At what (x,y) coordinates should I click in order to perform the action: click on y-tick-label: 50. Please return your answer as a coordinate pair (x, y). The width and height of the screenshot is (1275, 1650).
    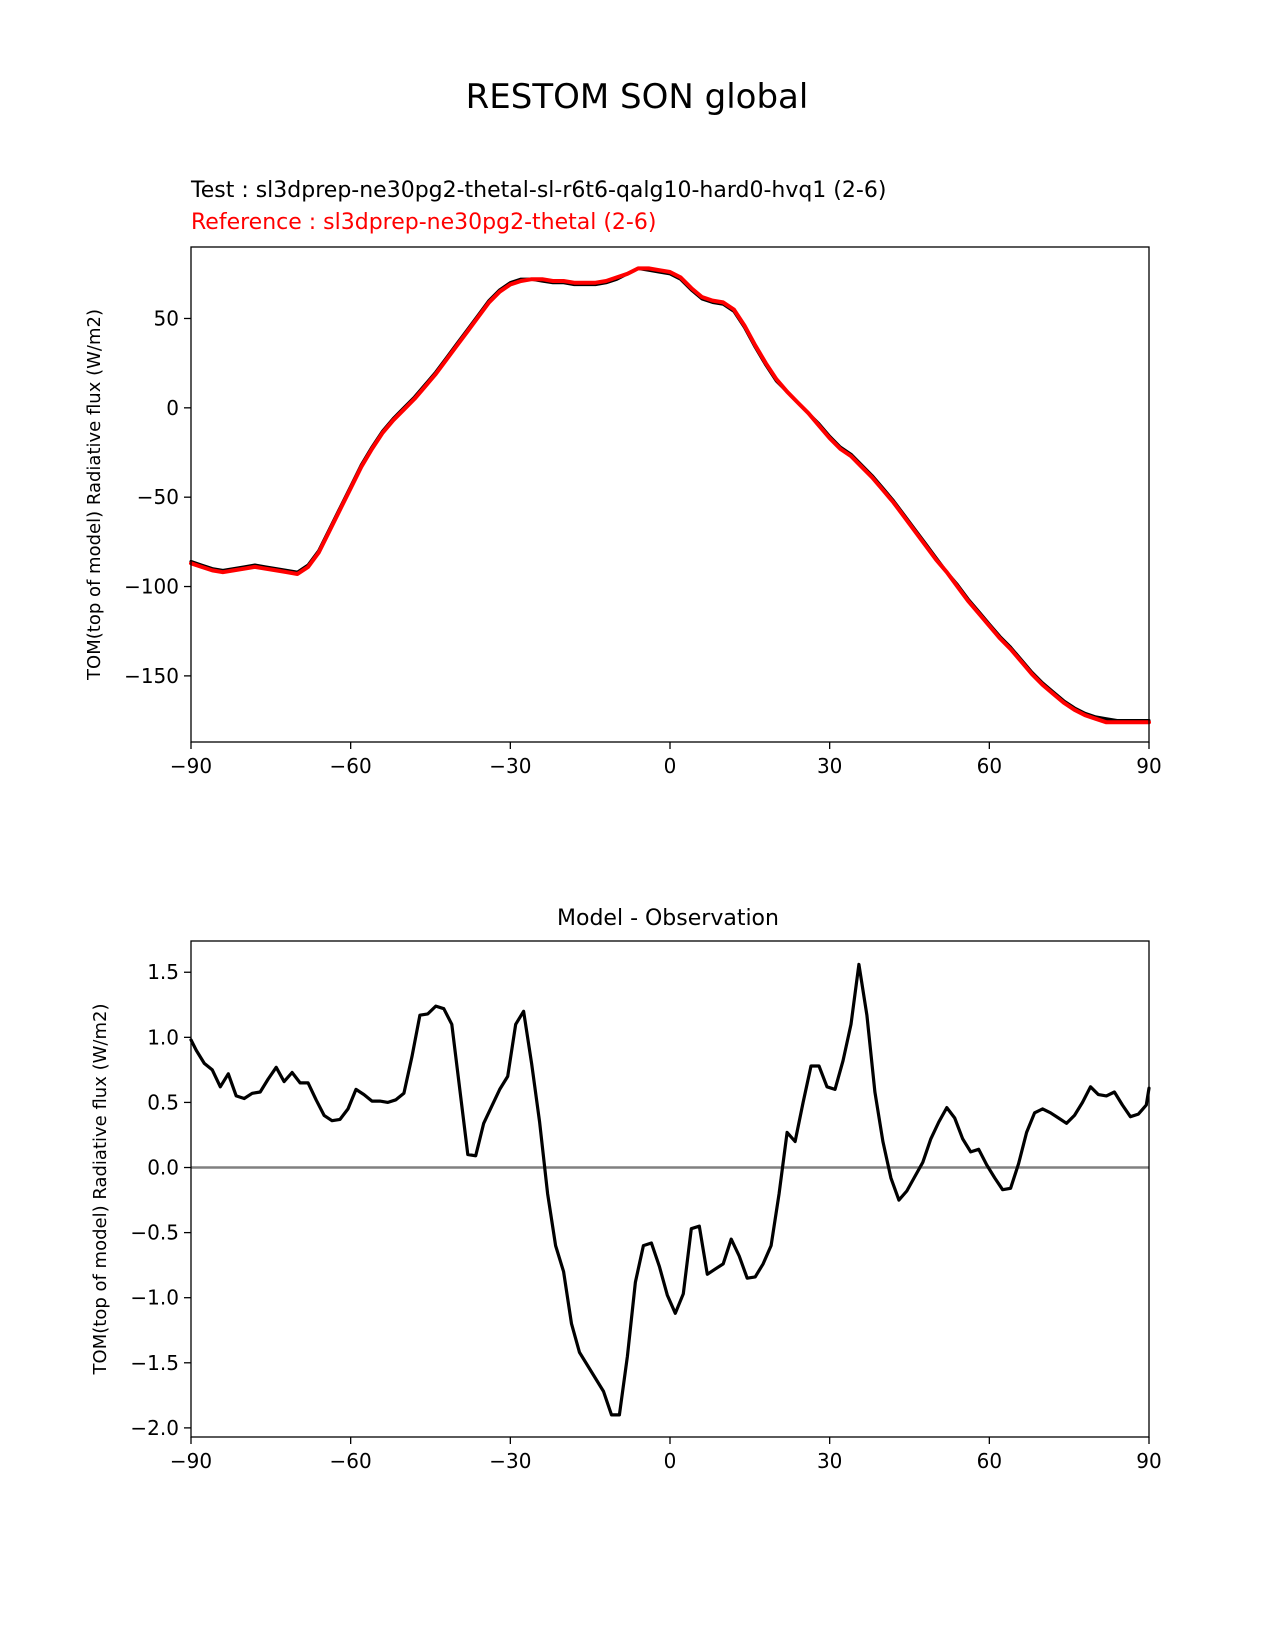
    Looking at the image, I should click on (166, 318).